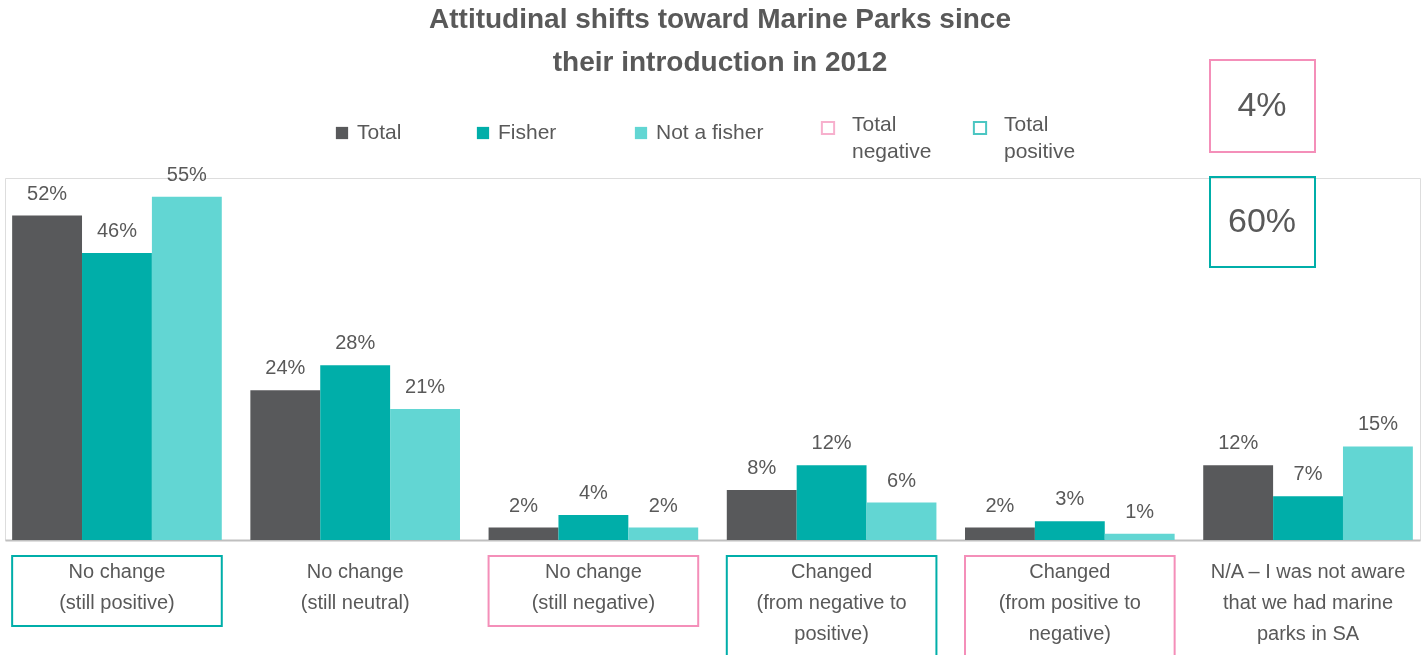 The image size is (1422, 655). I want to click on data-label: 24%, so click(285, 367).